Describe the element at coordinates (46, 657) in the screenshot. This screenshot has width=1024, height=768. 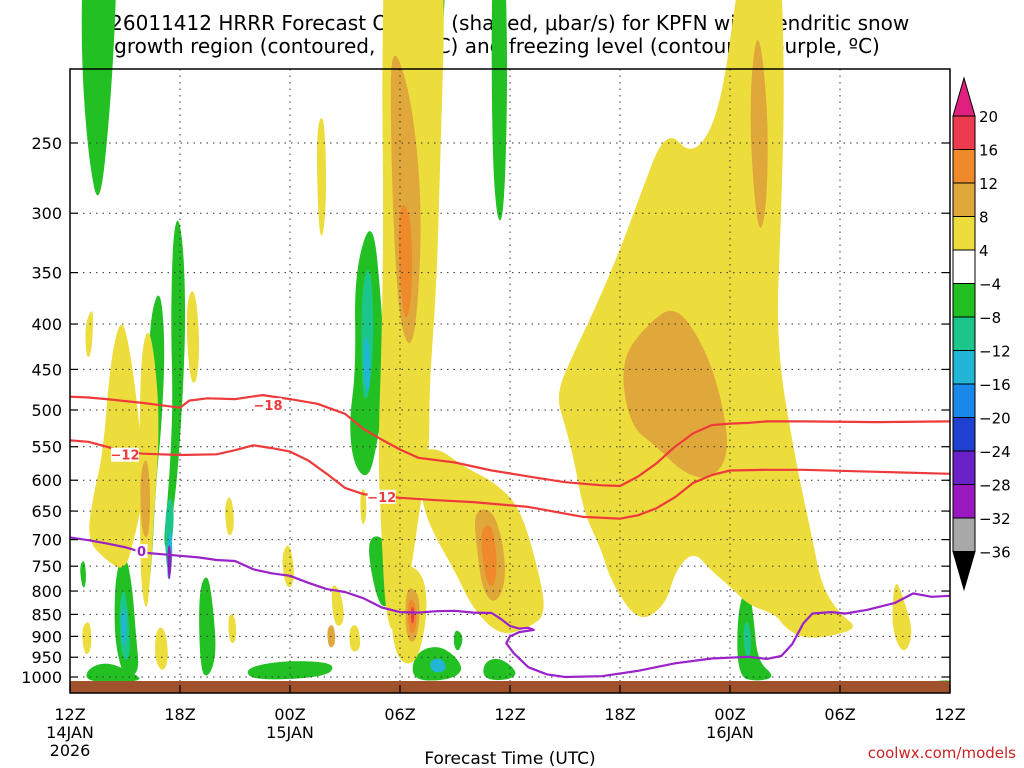
I see `y-tick-label-950: 950` at that location.